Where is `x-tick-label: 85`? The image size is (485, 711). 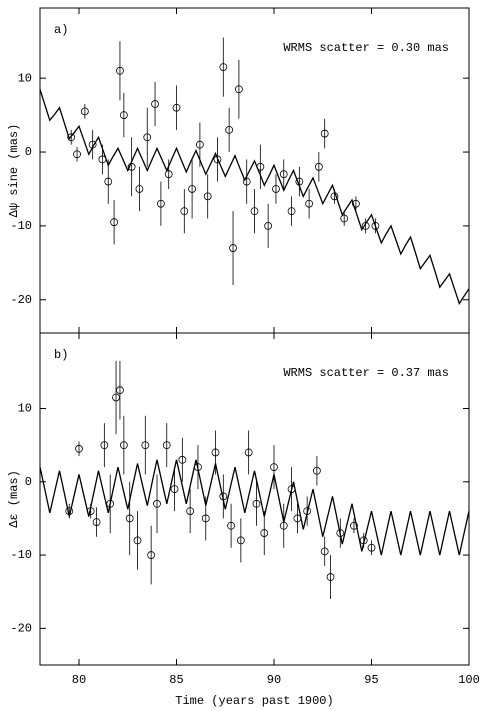 x-tick-label: 85 is located at coordinates (176, 680).